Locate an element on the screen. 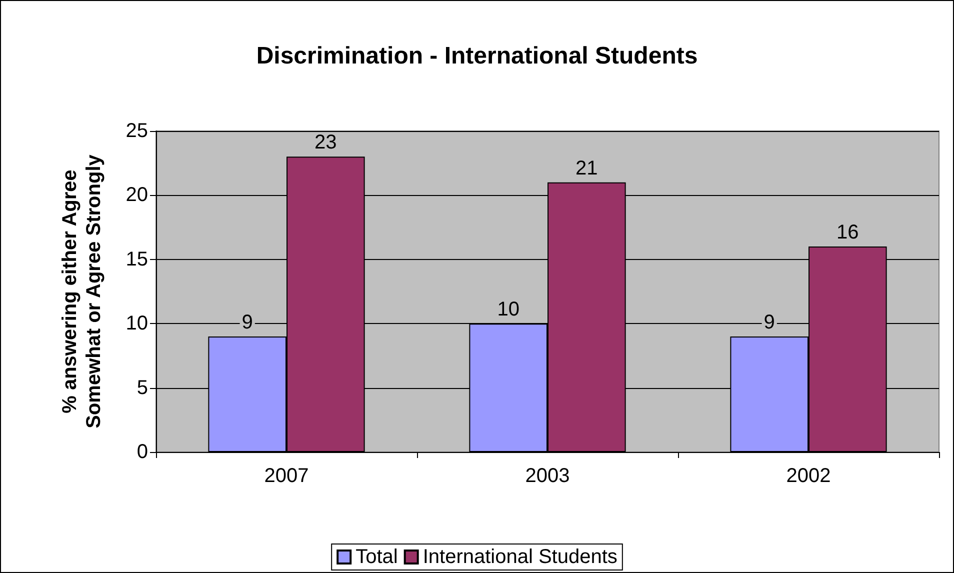 This screenshot has width=954, height=573. y-tick-label: 15 is located at coordinates (137, 259).